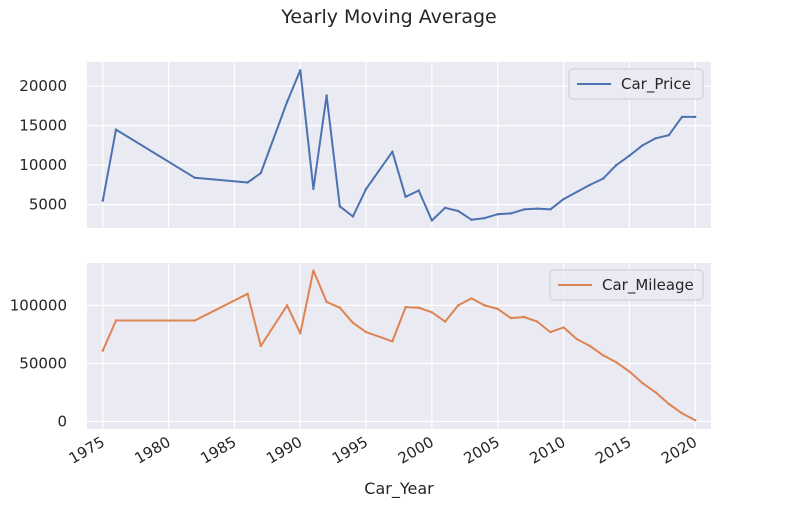  What do you see at coordinates (43, 363) in the screenshot?
I see `y-tick-label: 50000` at bounding box center [43, 363].